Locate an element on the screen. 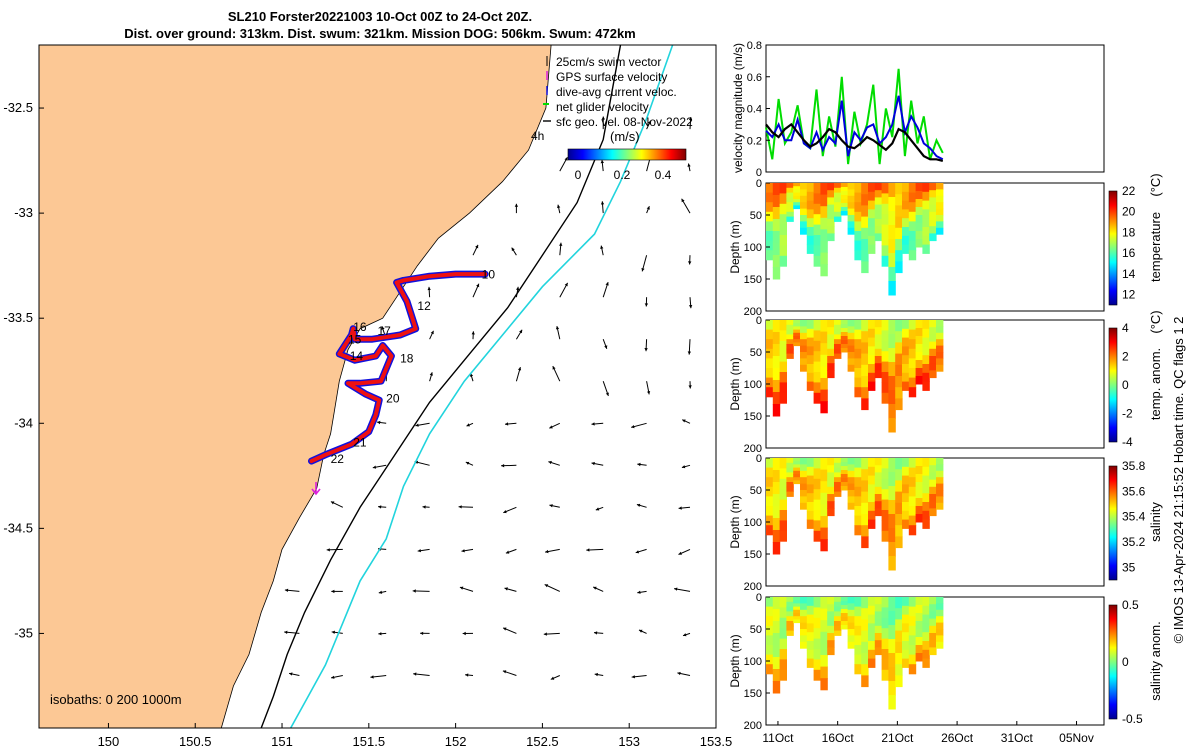 This screenshot has width=1200, height=750. section-ylabel: Depth (m) is located at coordinates (735, 521).